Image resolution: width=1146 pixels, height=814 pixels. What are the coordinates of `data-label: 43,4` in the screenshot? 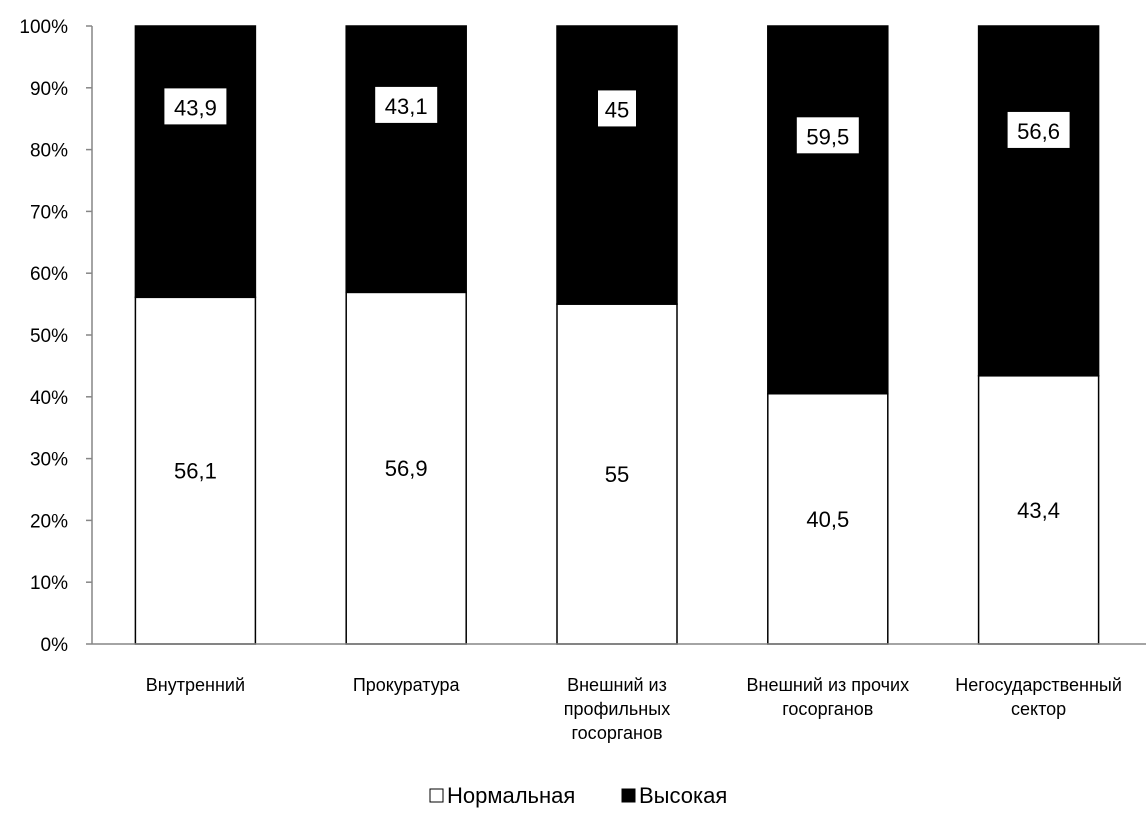 It's located at (1038, 510).